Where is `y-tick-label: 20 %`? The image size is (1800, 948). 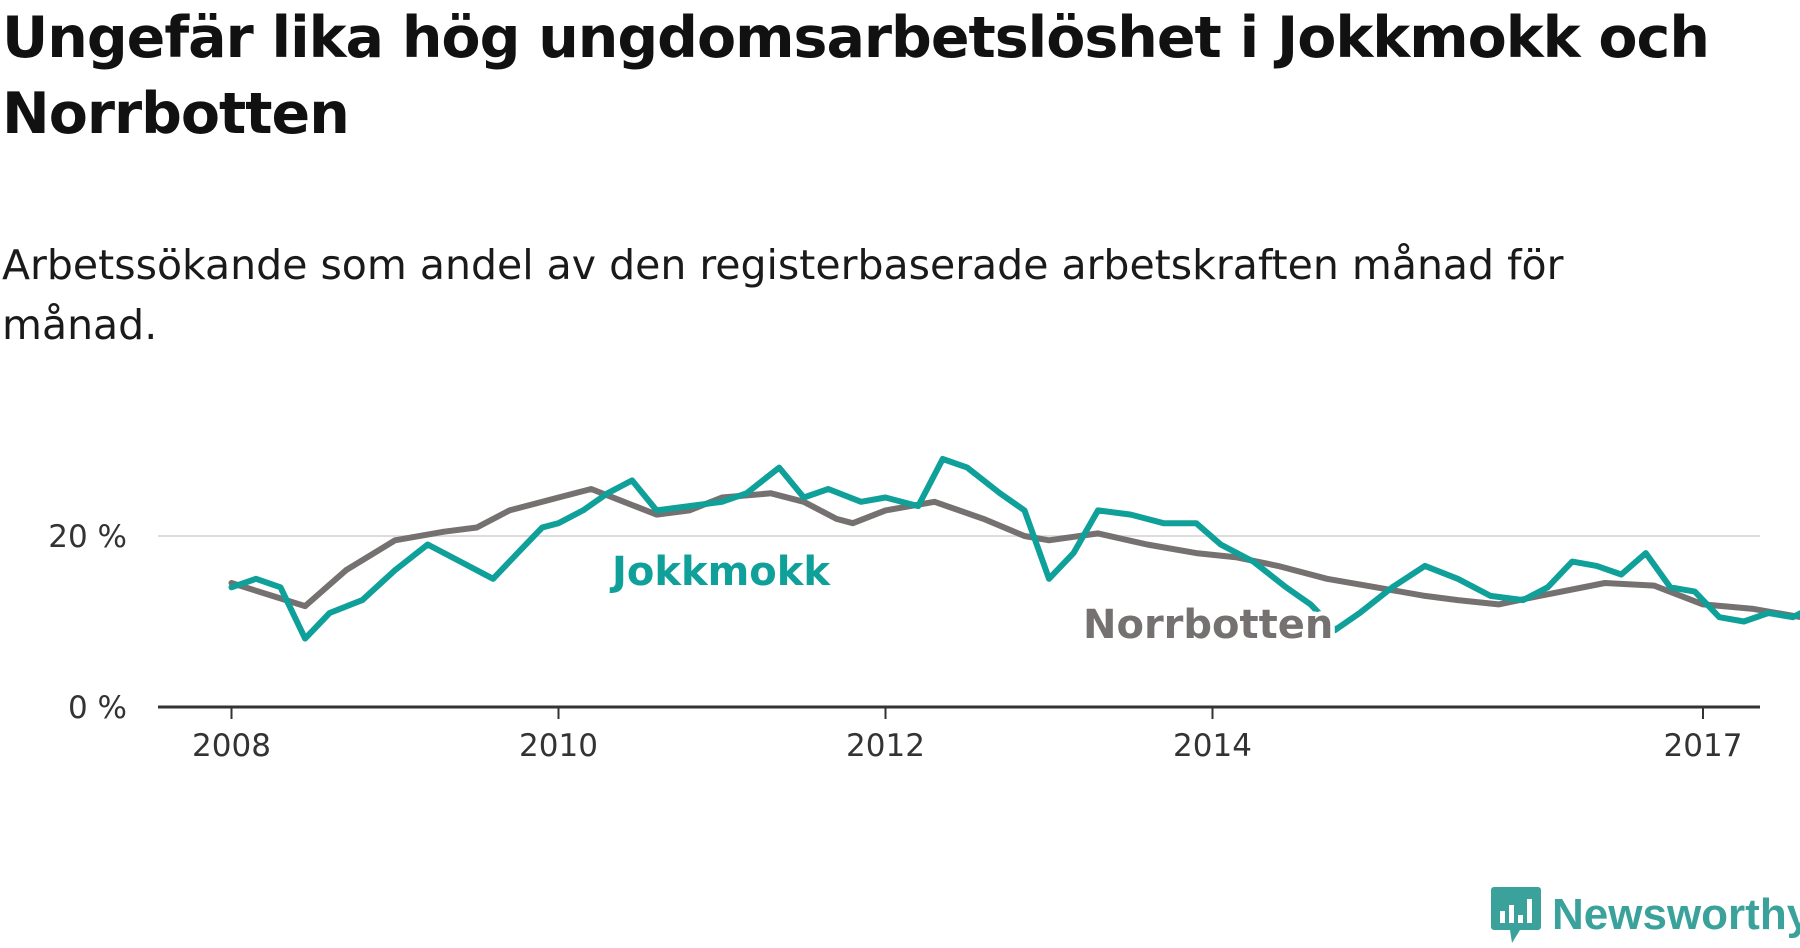
y-tick-label: 20 % is located at coordinates (87, 537).